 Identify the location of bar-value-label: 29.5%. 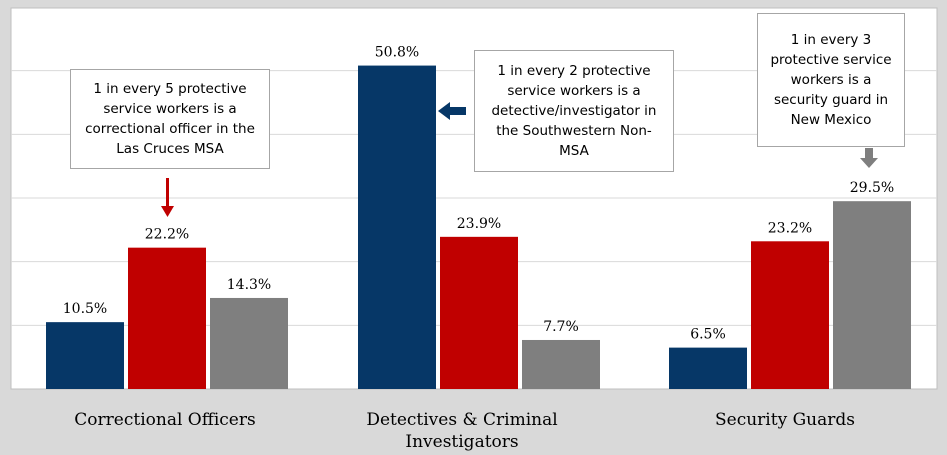
(872, 188).